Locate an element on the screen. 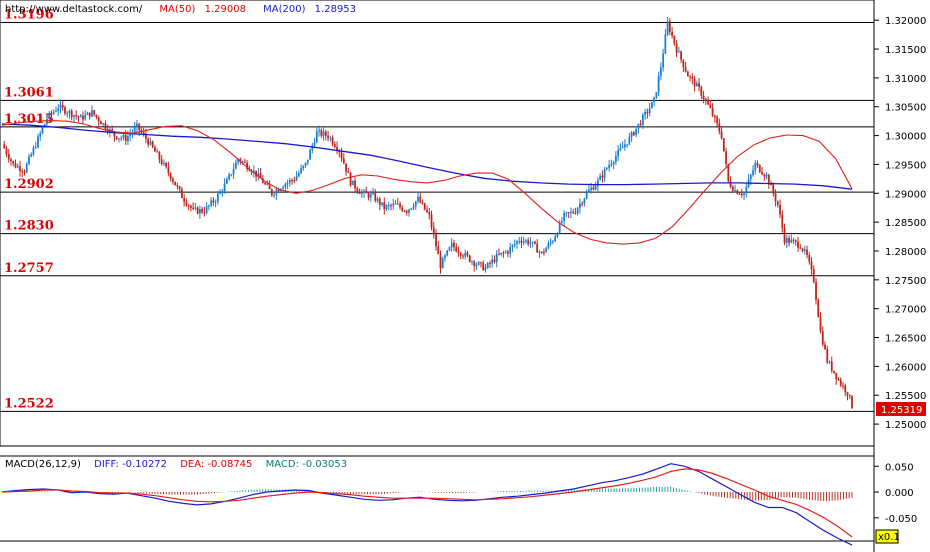  site-url: http://www.deltastock.com/ is located at coordinates (74, 9).